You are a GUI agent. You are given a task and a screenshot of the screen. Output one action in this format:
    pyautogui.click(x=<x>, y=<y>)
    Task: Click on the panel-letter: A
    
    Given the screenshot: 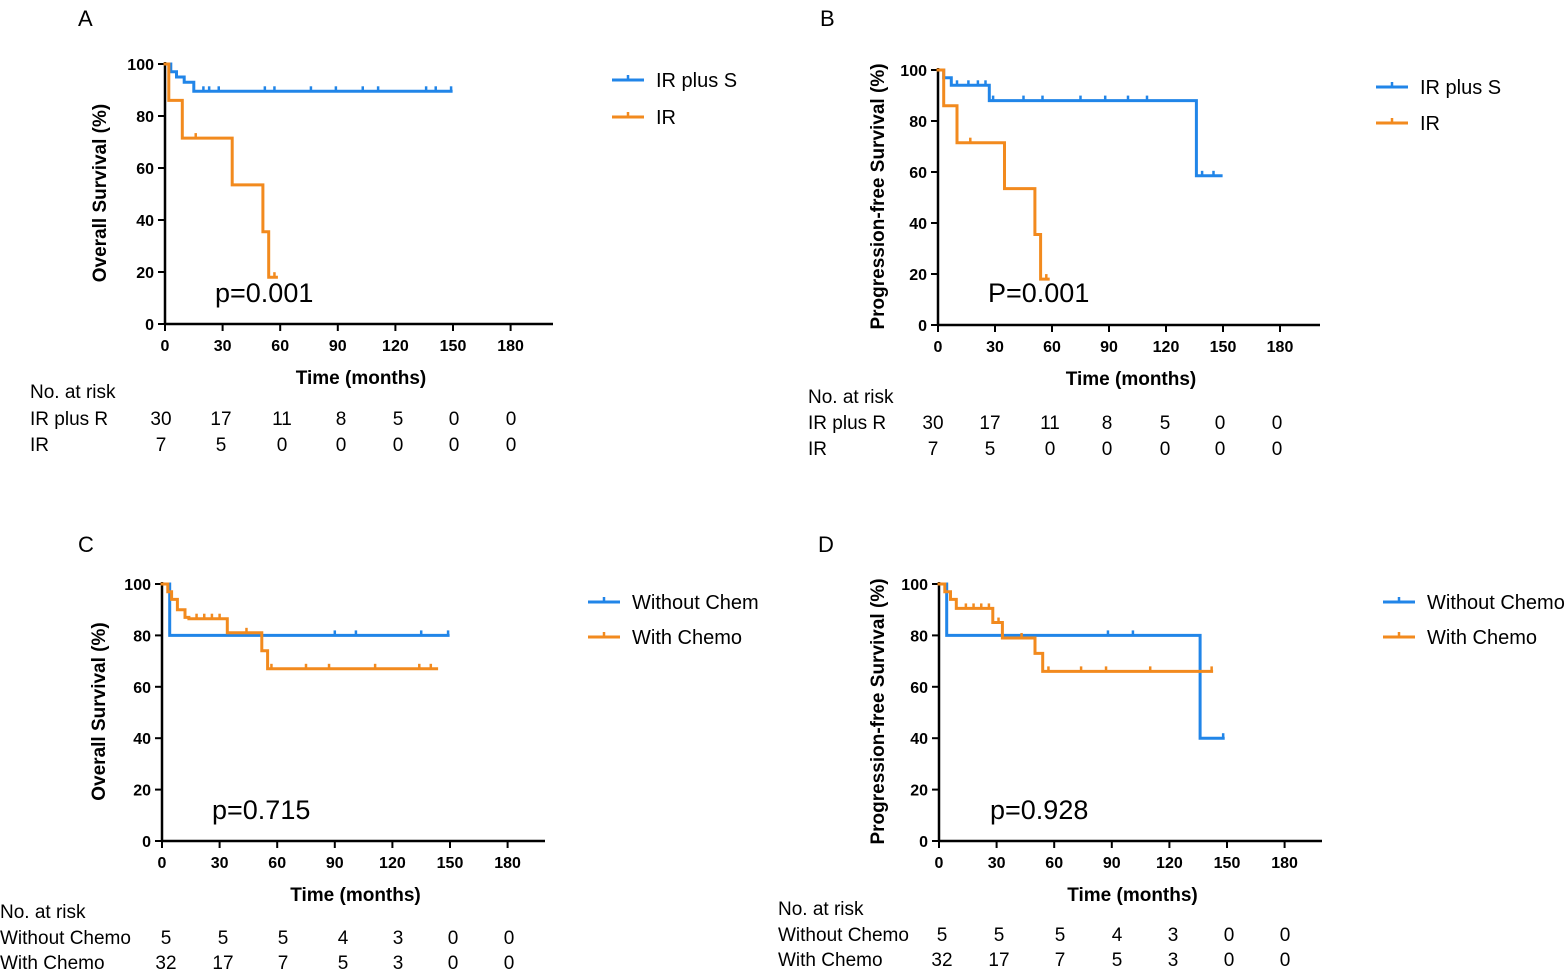 What is the action you would take?
    pyautogui.click(x=85, y=18)
    